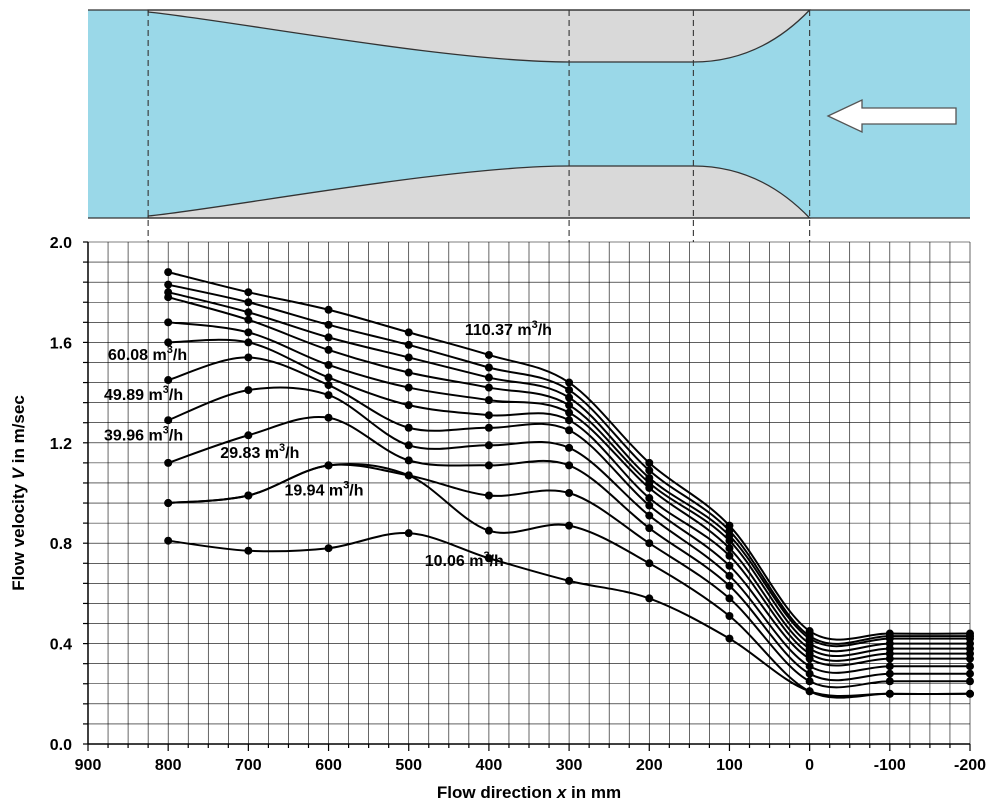 This screenshot has height=805, width=993. I want to click on y-tick-label: 1.6, so click(61, 343).